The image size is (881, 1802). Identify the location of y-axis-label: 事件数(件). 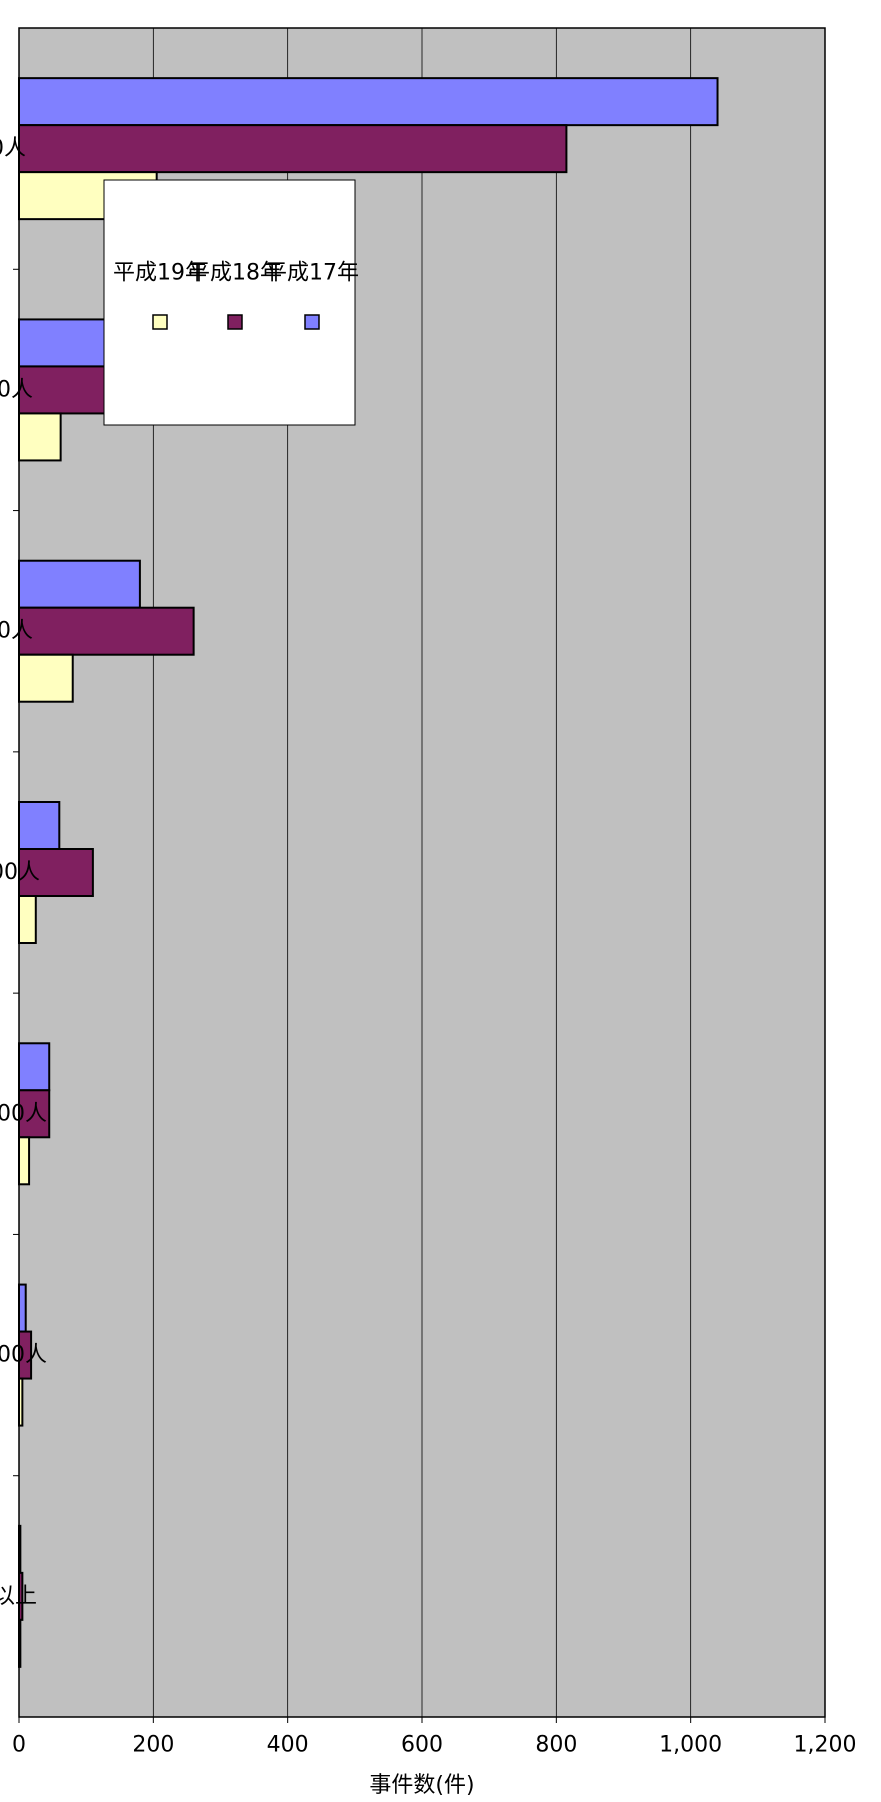
(421, 1785).